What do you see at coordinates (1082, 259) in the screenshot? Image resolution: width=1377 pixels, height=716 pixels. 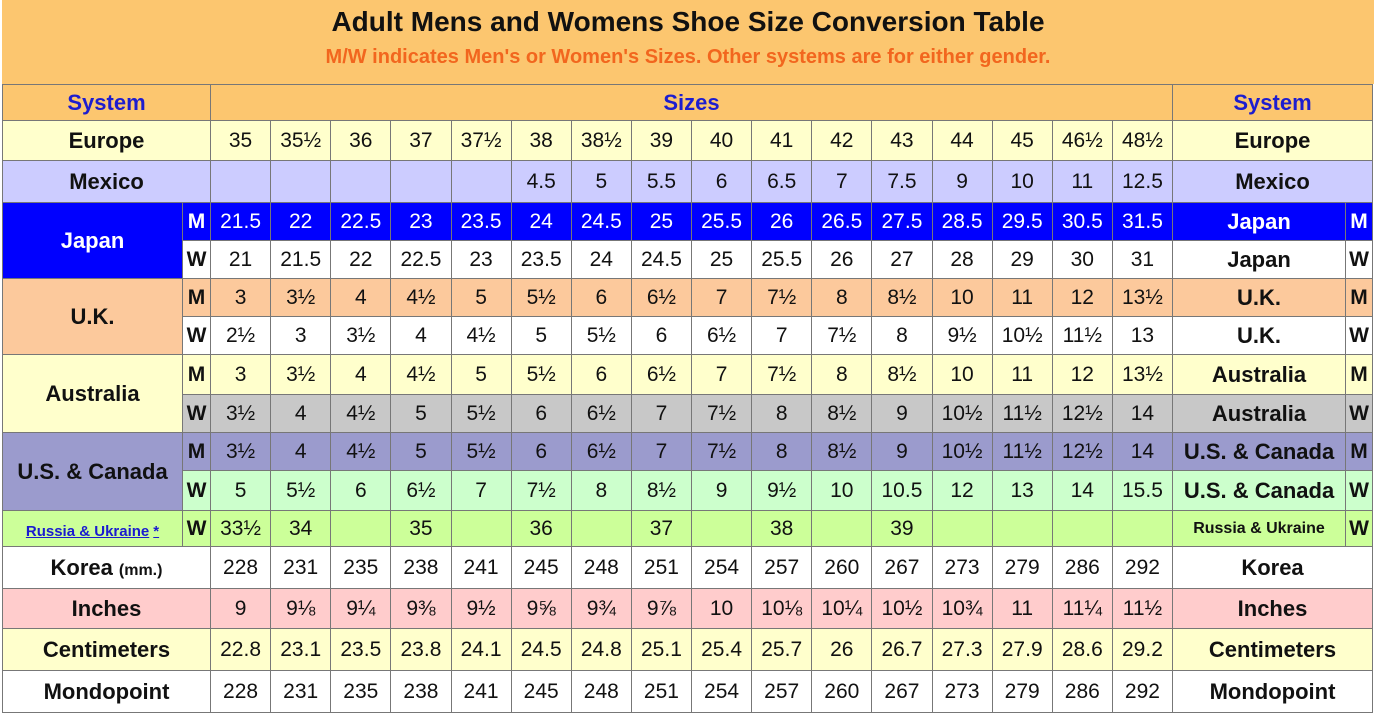 I see `size-cell: 30` at bounding box center [1082, 259].